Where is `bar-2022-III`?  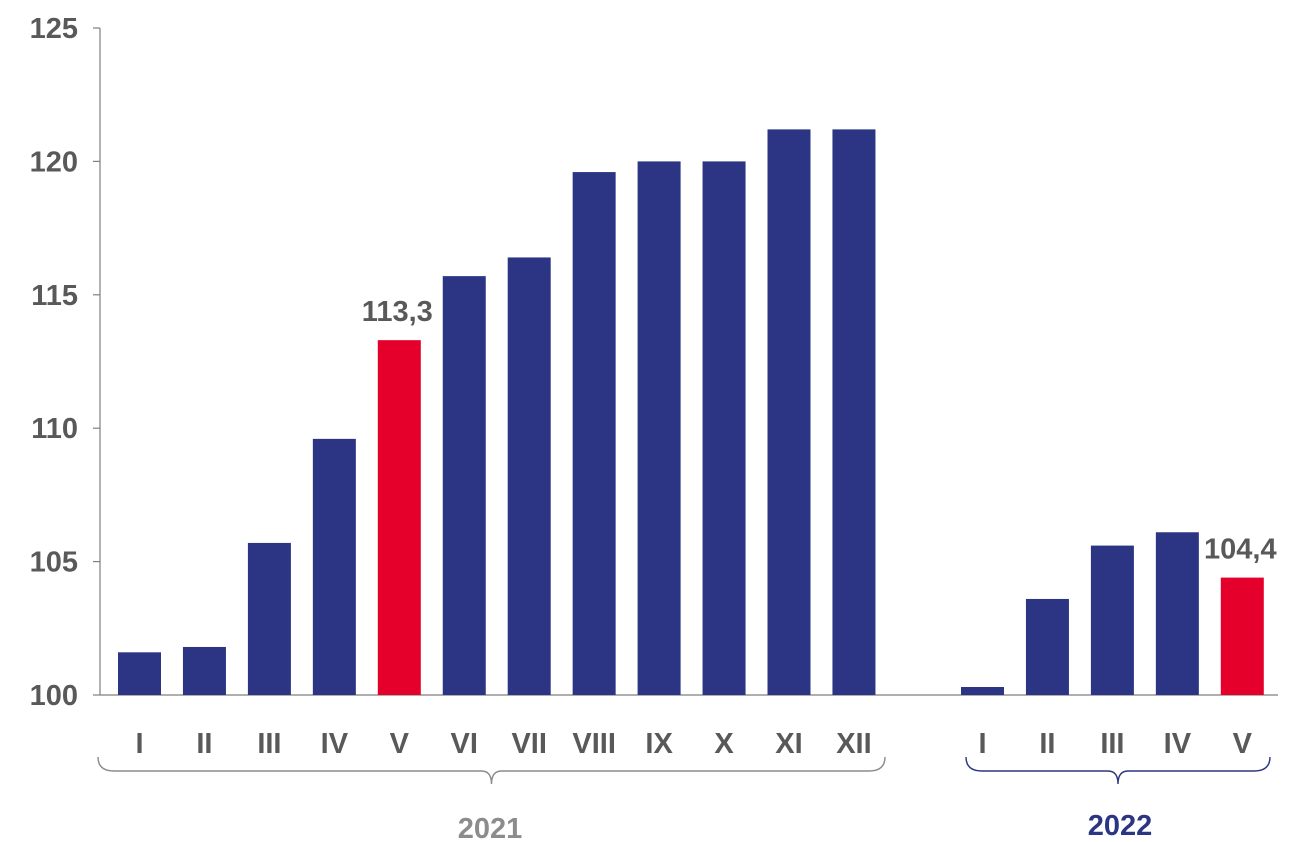 bar-2022-III is located at coordinates (1112, 620).